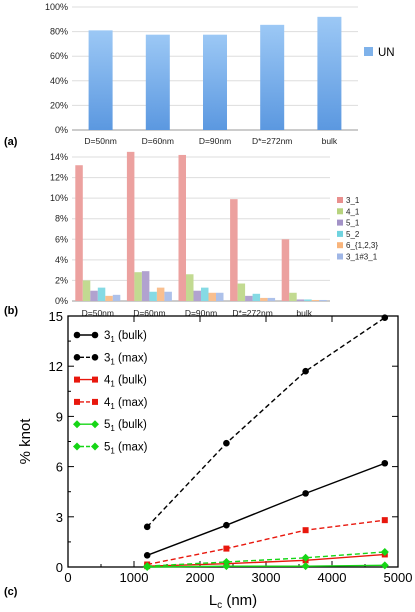 The width and height of the screenshot is (415, 612). Describe the element at coordinates (67, 577) in the screenshot. I see `c-xtick-label: 0` at that location.